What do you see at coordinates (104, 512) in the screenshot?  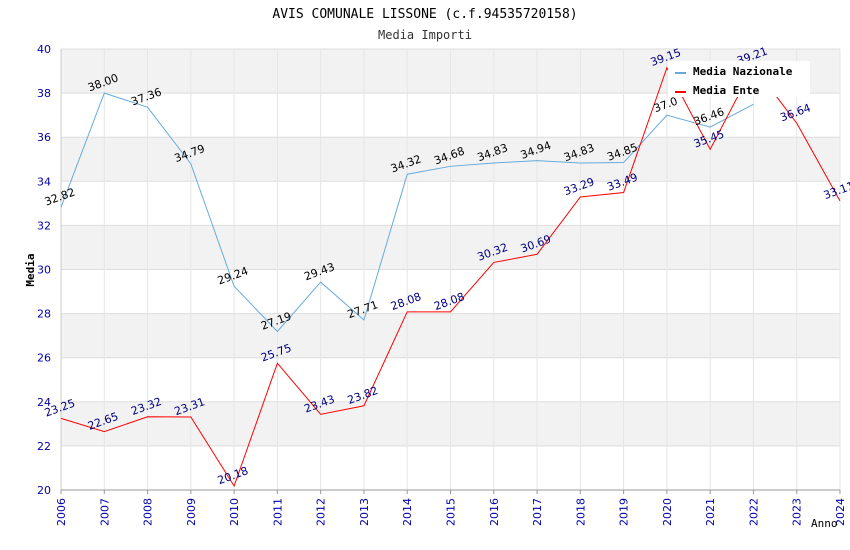 I see `x-tick-label: 2007` at bounding box center [104, 512].